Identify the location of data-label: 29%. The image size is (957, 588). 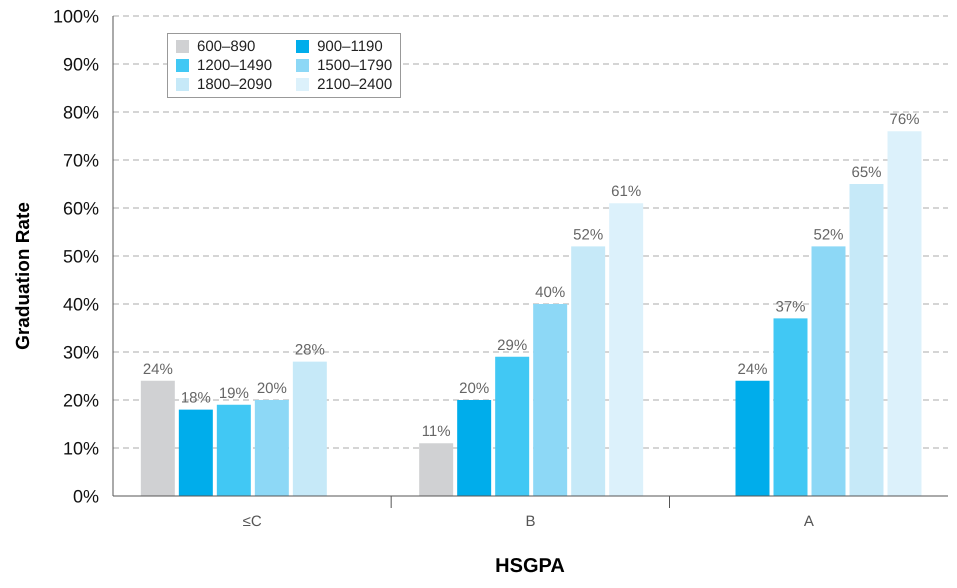
(512, 345).